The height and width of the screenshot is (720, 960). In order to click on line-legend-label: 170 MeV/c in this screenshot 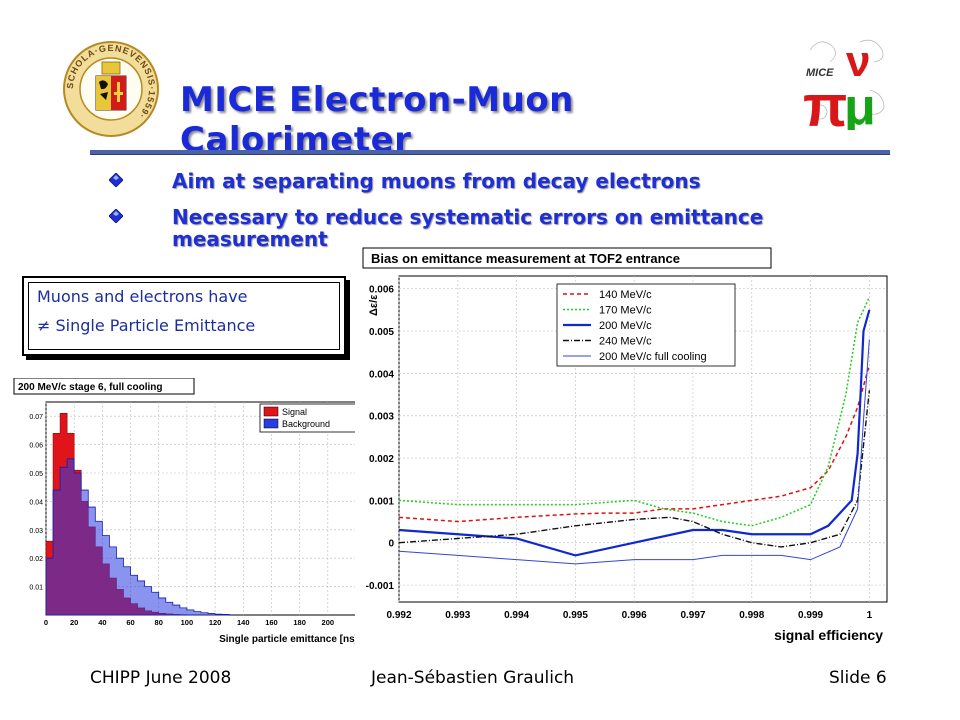, I will do `click(625, 311)`.